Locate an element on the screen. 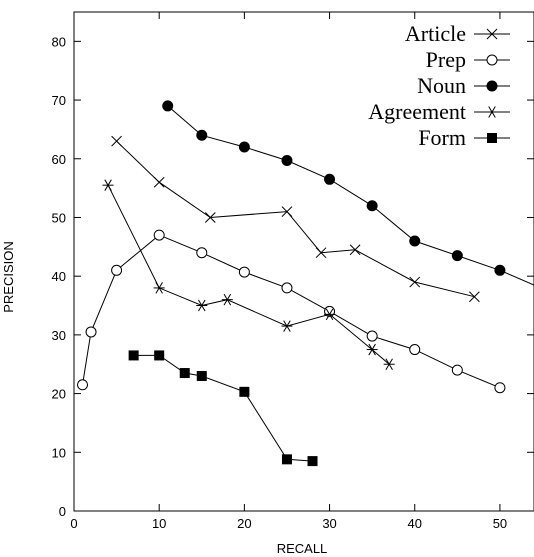 The image size is (534, 557). x-tick-label: 10 is located at coordinates (159, 523).